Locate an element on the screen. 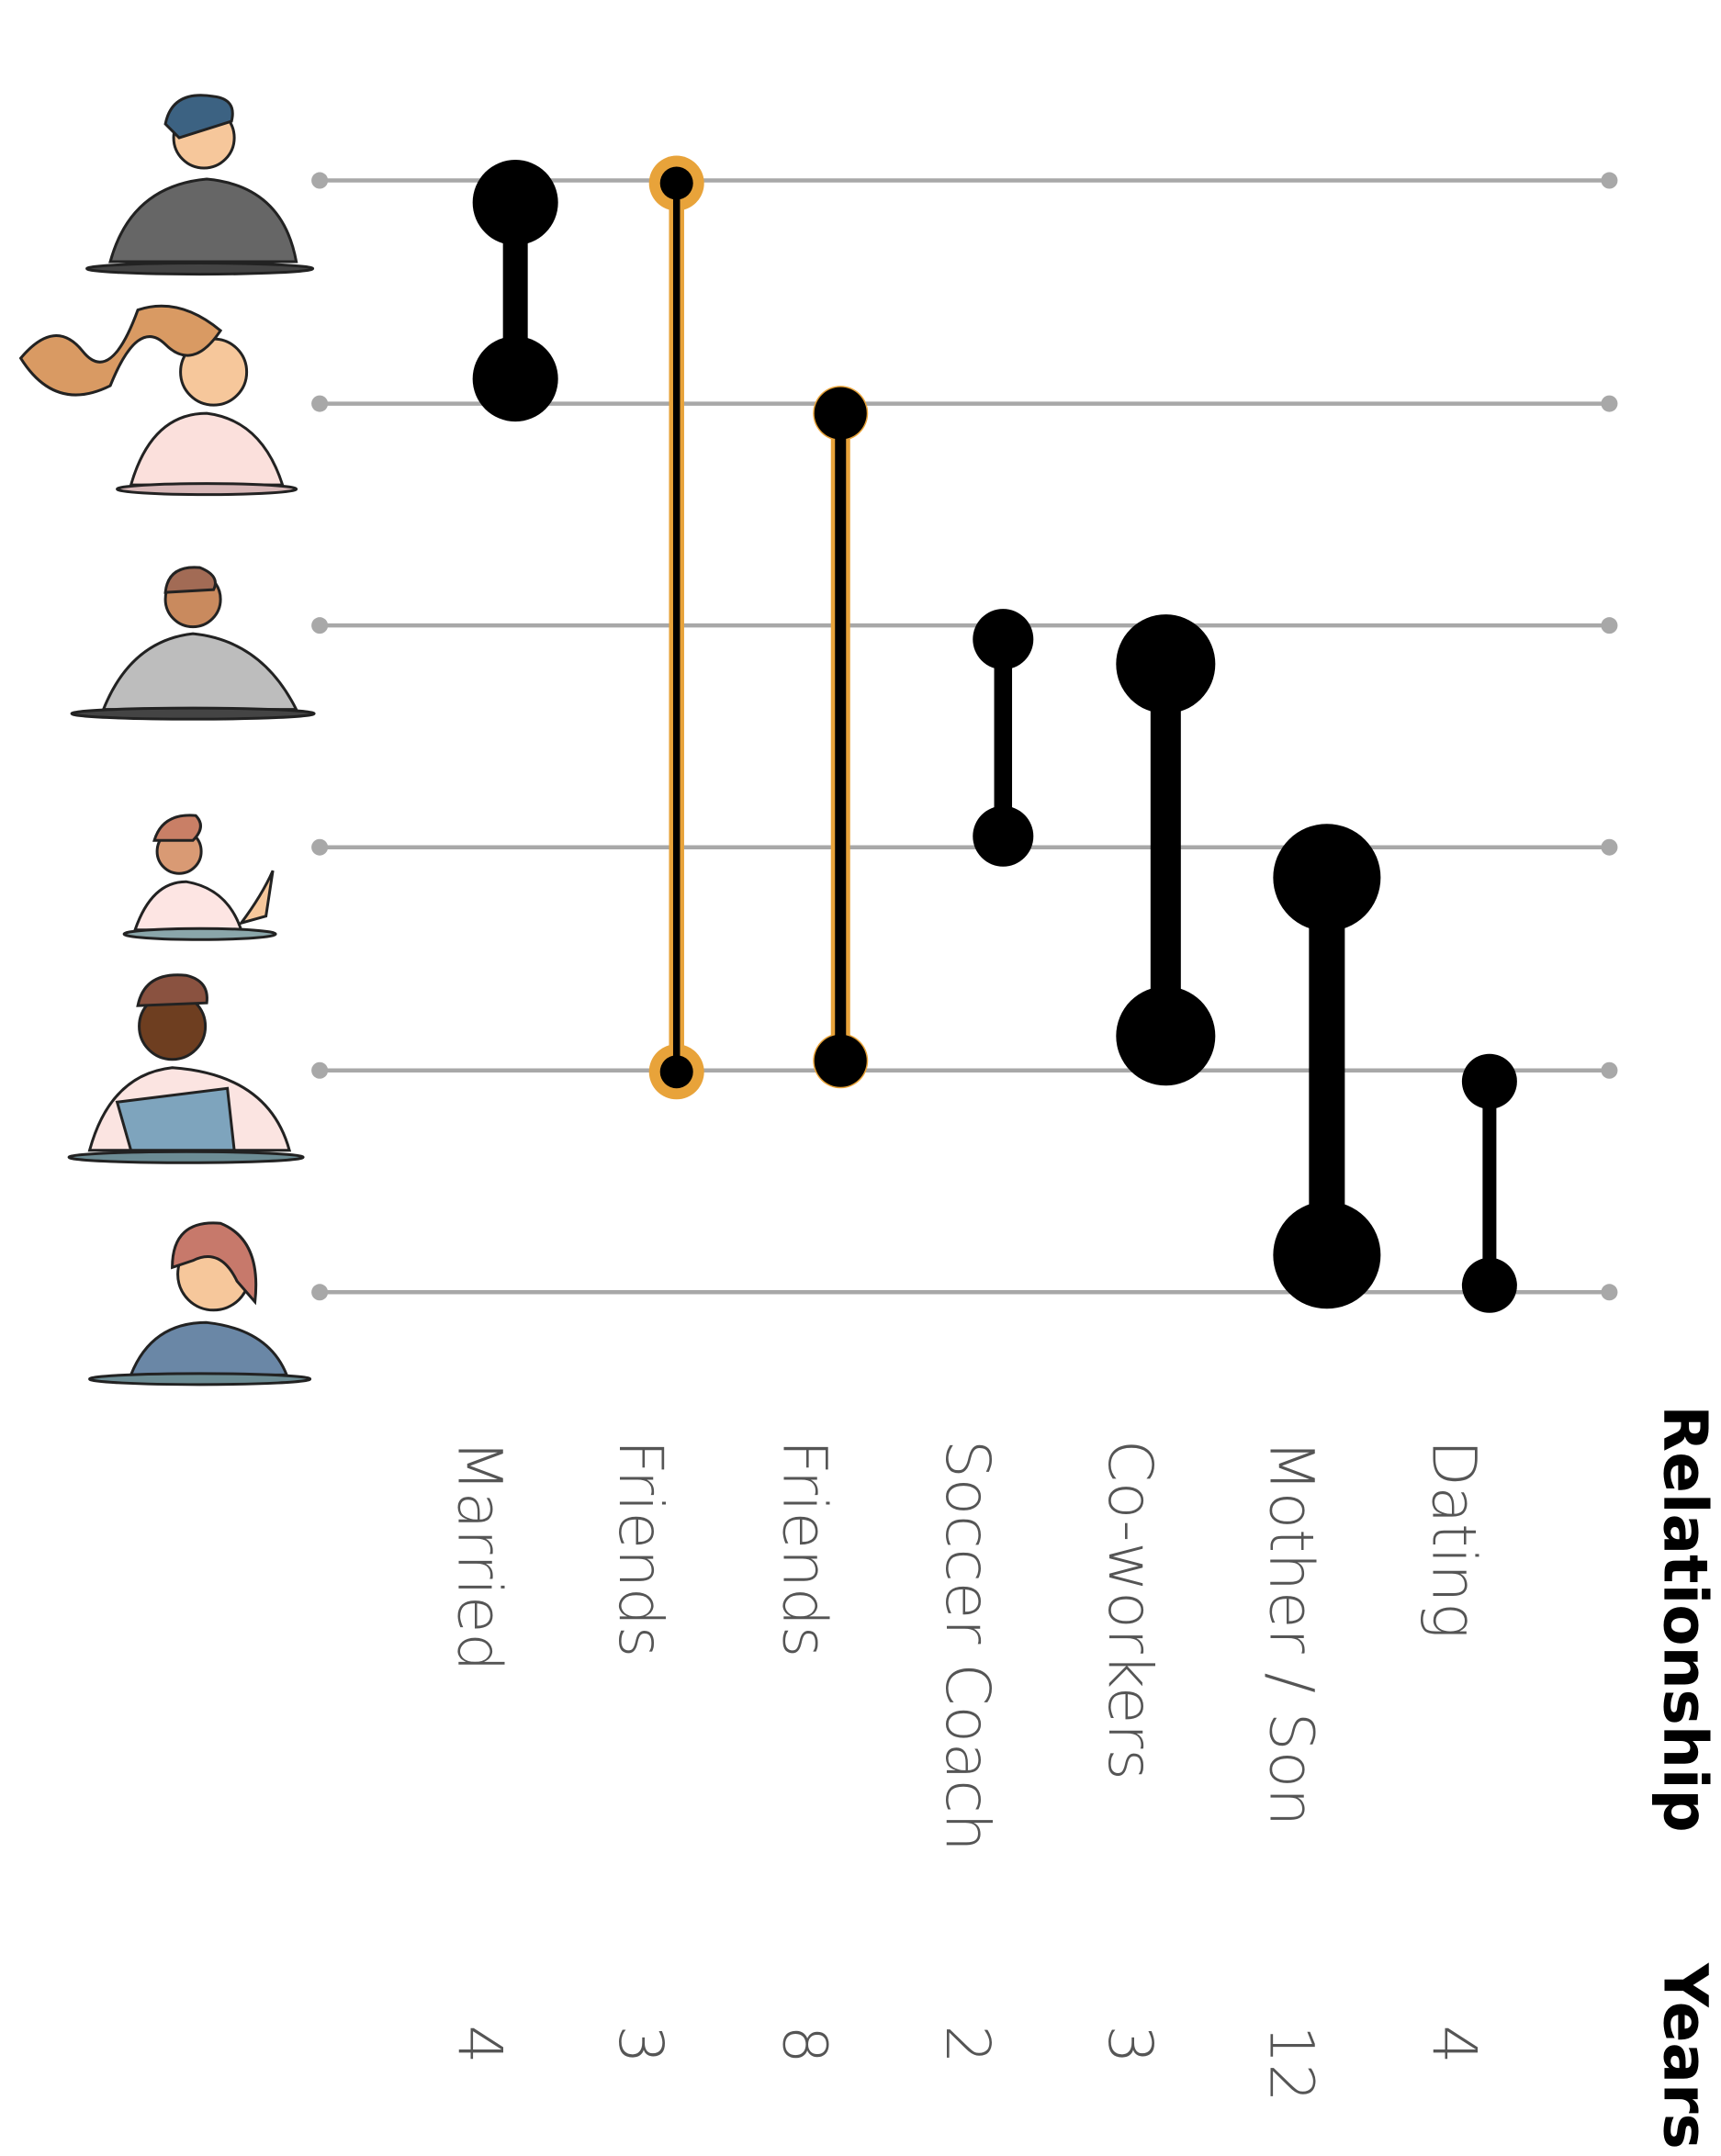 Image resolution: width=1721 pixels, height=2156 pixels. relationship-label: Dating is located at coordinates (1453, 1539).